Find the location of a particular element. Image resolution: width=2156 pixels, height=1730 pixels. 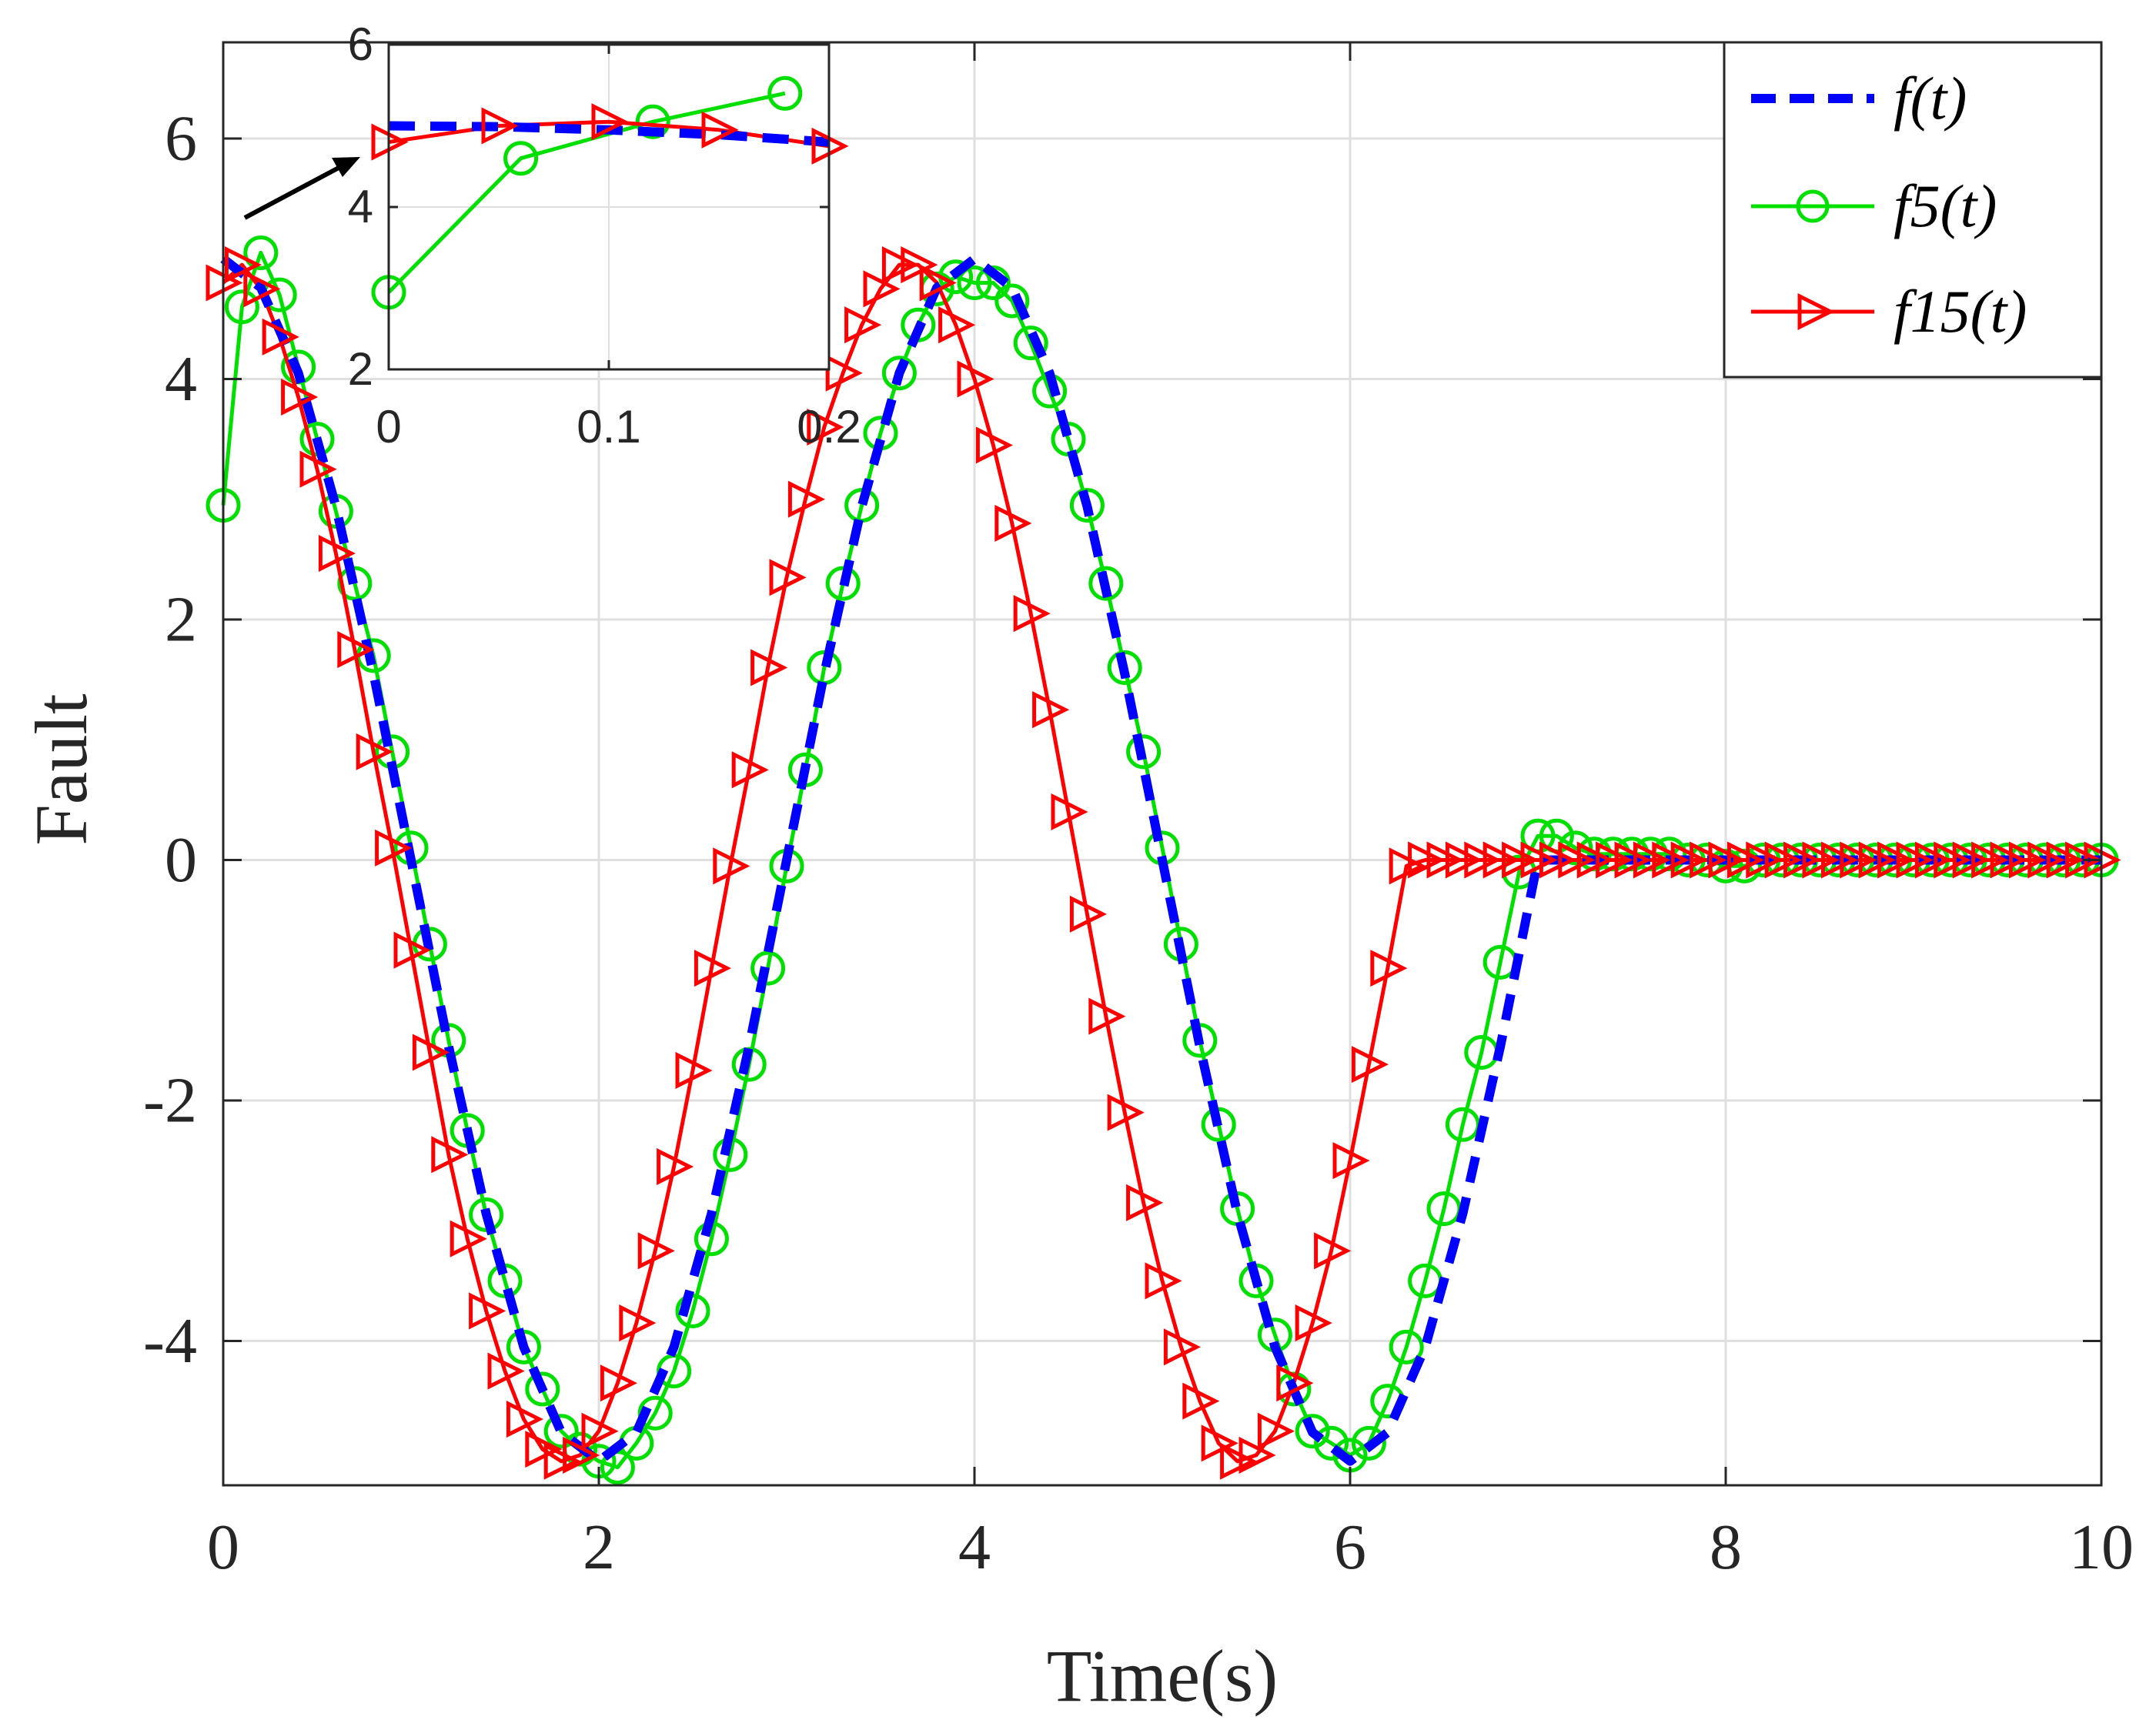

y-tick-label: -4 is located at coordinates (170, 1341).